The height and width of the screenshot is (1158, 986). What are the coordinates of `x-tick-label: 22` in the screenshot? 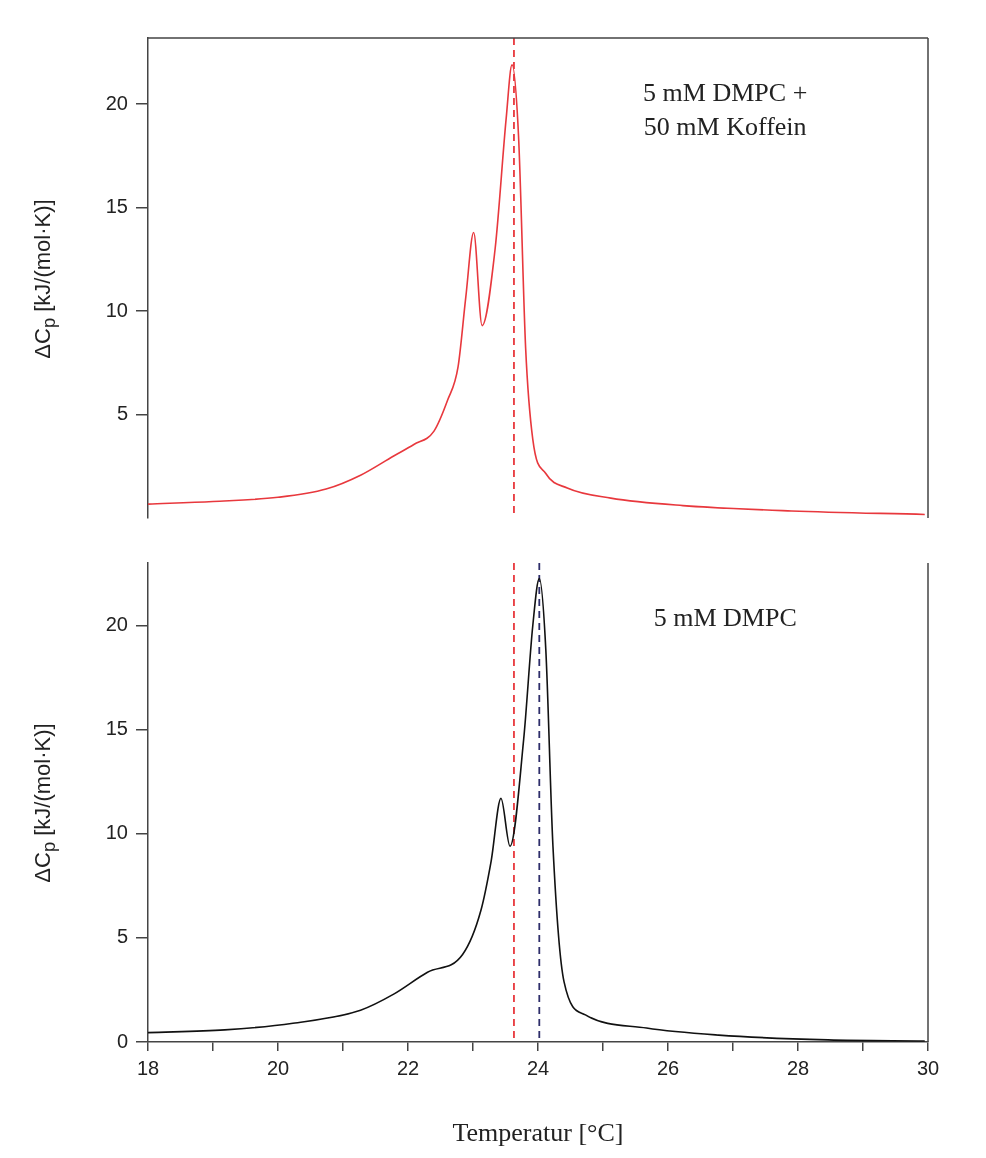 It's located at (408, 1067).